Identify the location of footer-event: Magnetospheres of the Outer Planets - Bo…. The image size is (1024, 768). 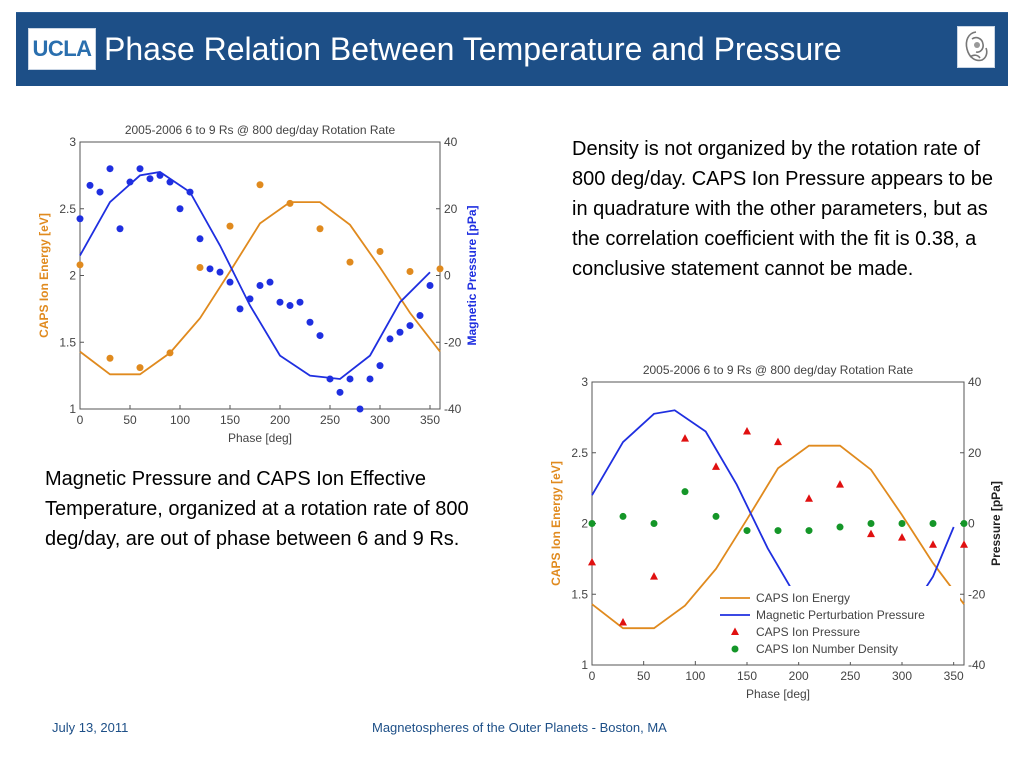
(519, 727).